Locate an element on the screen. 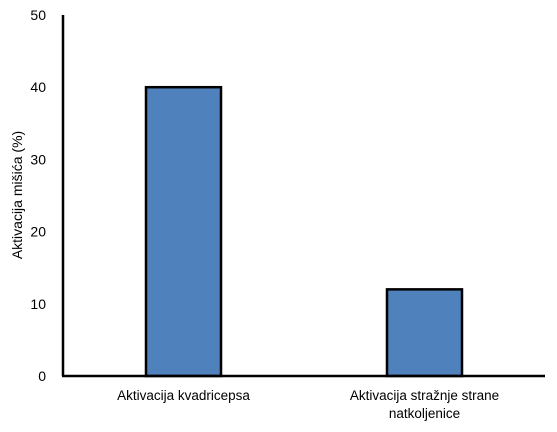  y-tick-label: 10 is located at coordinates (38, 304).